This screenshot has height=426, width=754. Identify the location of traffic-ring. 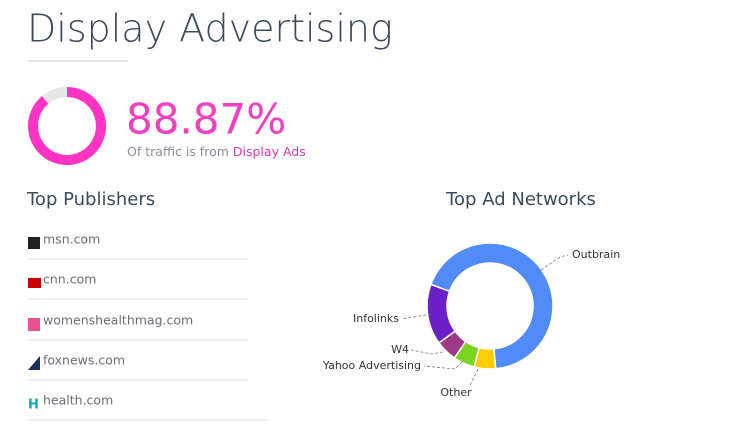
(67, 126).